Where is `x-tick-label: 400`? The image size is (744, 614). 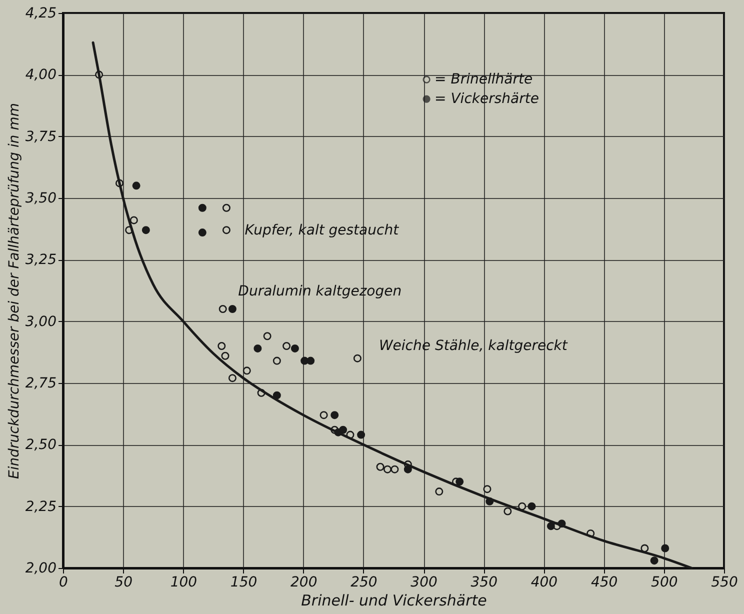 x-tick-label: 400 is located at coordinates (544, 582).